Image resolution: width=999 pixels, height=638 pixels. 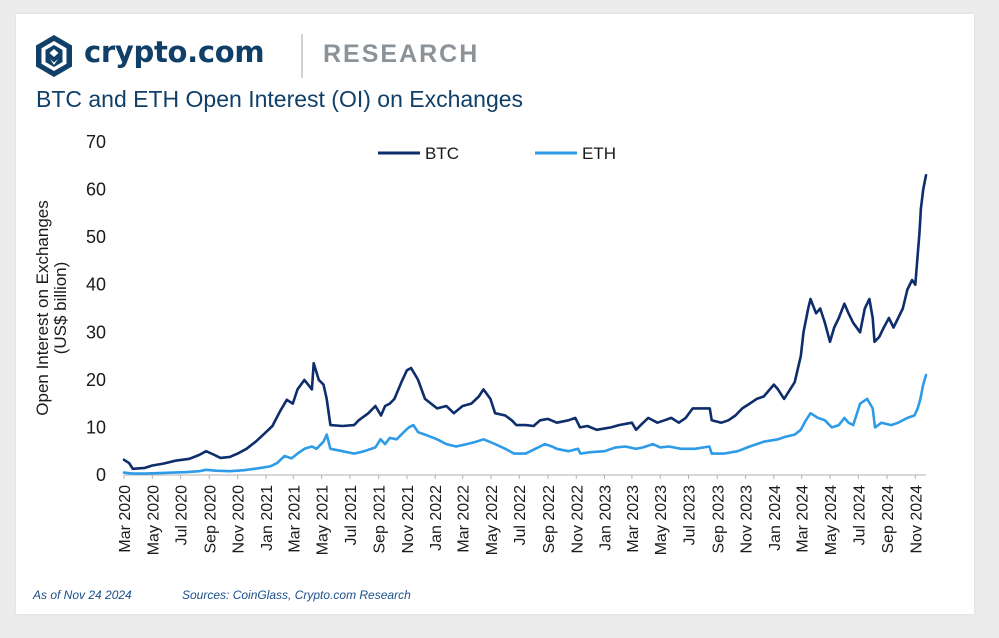 I want to click on x-tick-label: Sep 2020, so click(x=210, y=519).